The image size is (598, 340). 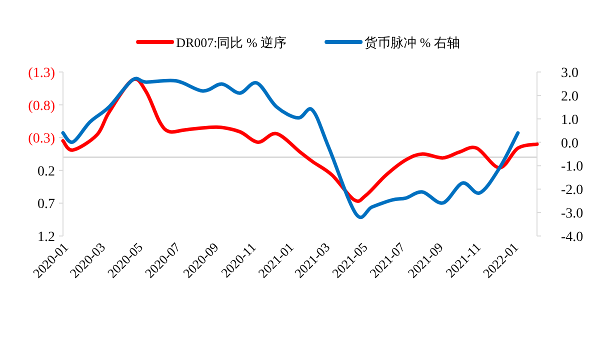 I want to click on y-tick-label: (0.3), so click(x=42, y=139).